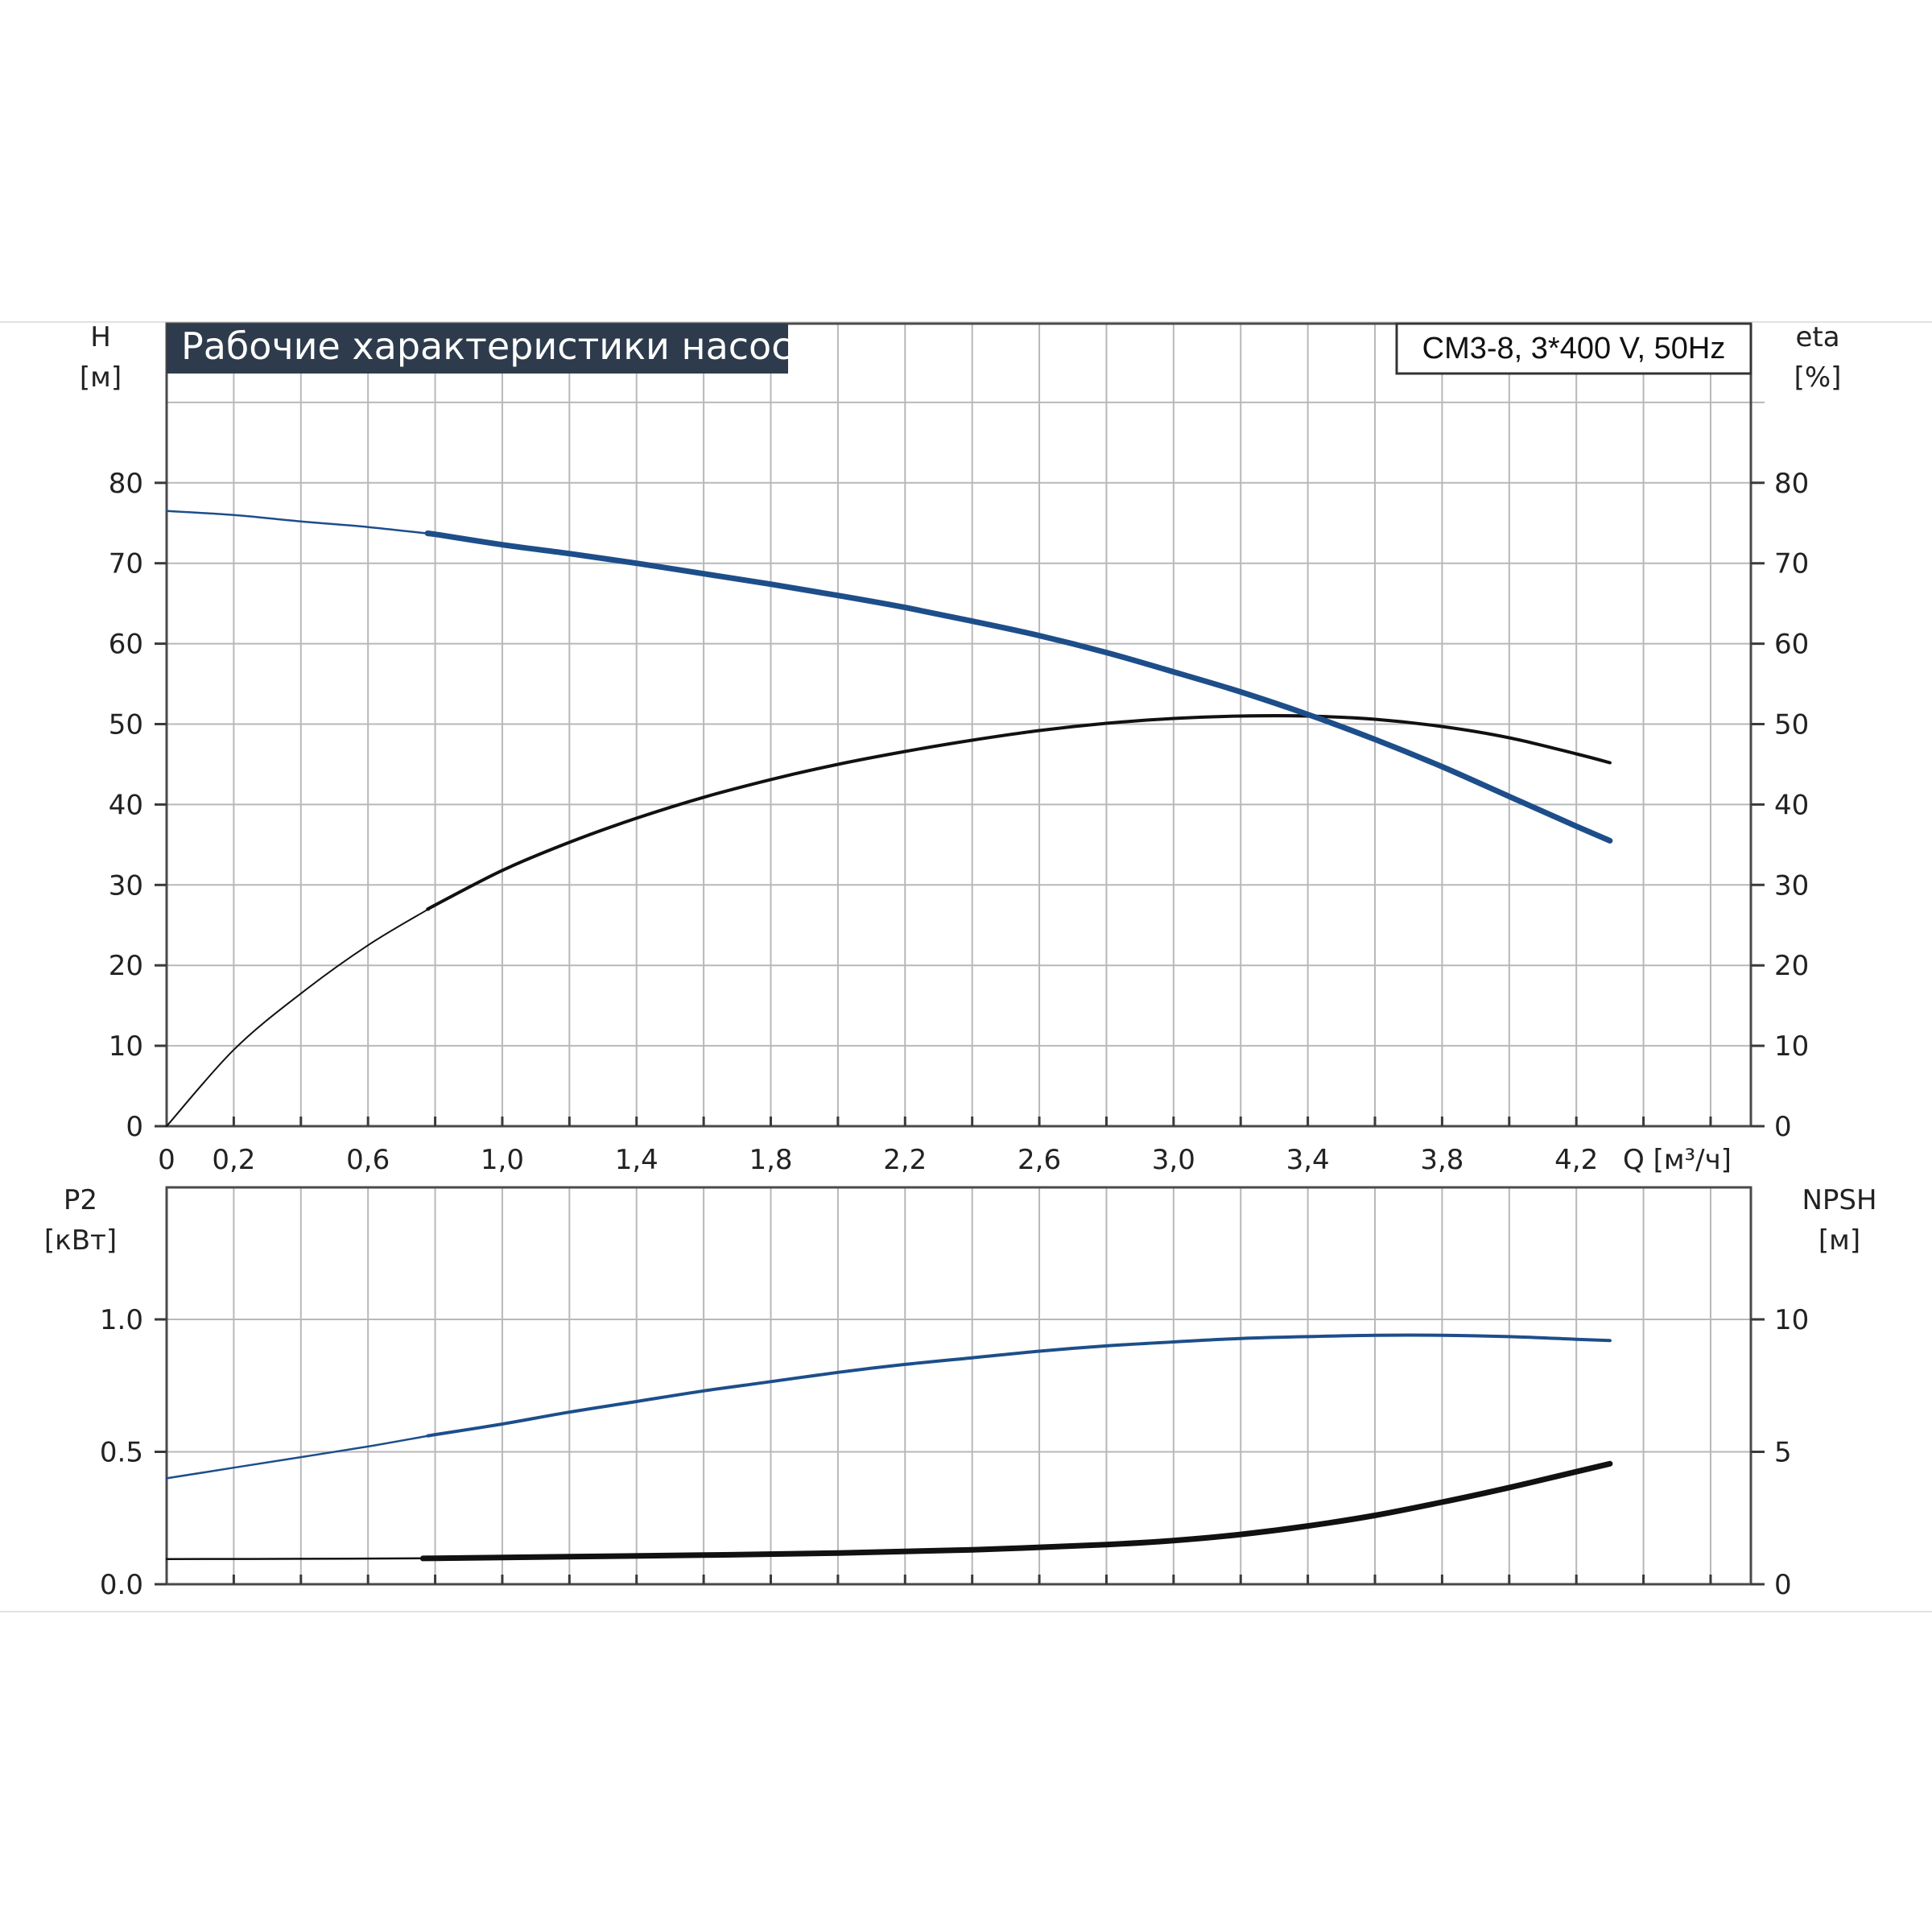 This screenshot has height=1932, width=1932. I want to click on x-tick-label: 3,0, so click(1173, 1160).